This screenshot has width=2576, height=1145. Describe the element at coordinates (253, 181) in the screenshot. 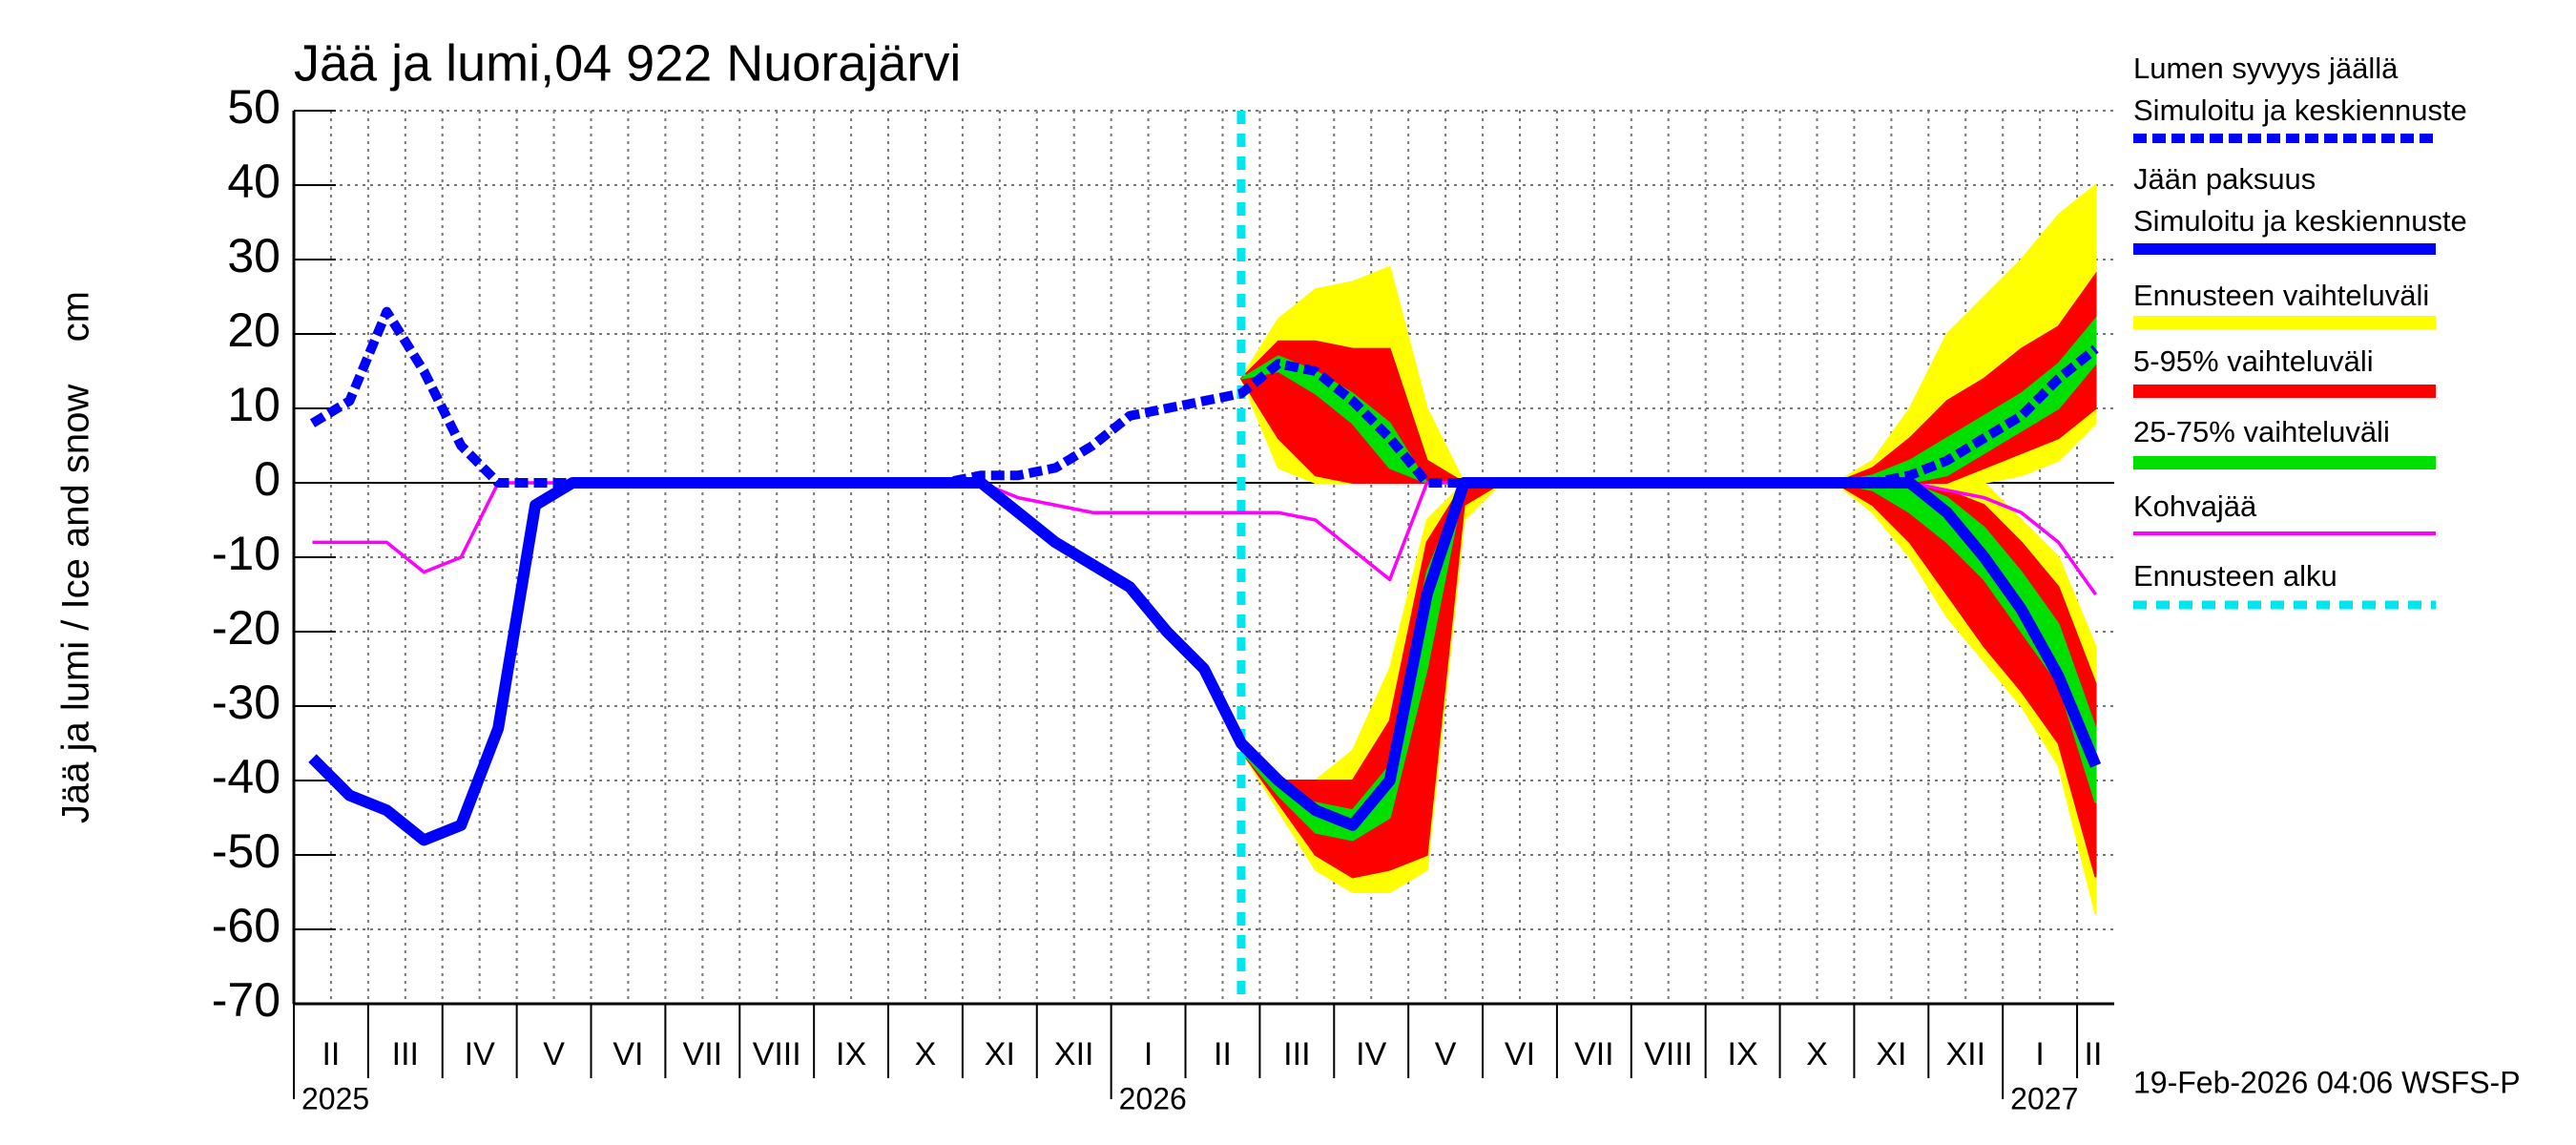

I see `y-tick-label: 40` at that location.